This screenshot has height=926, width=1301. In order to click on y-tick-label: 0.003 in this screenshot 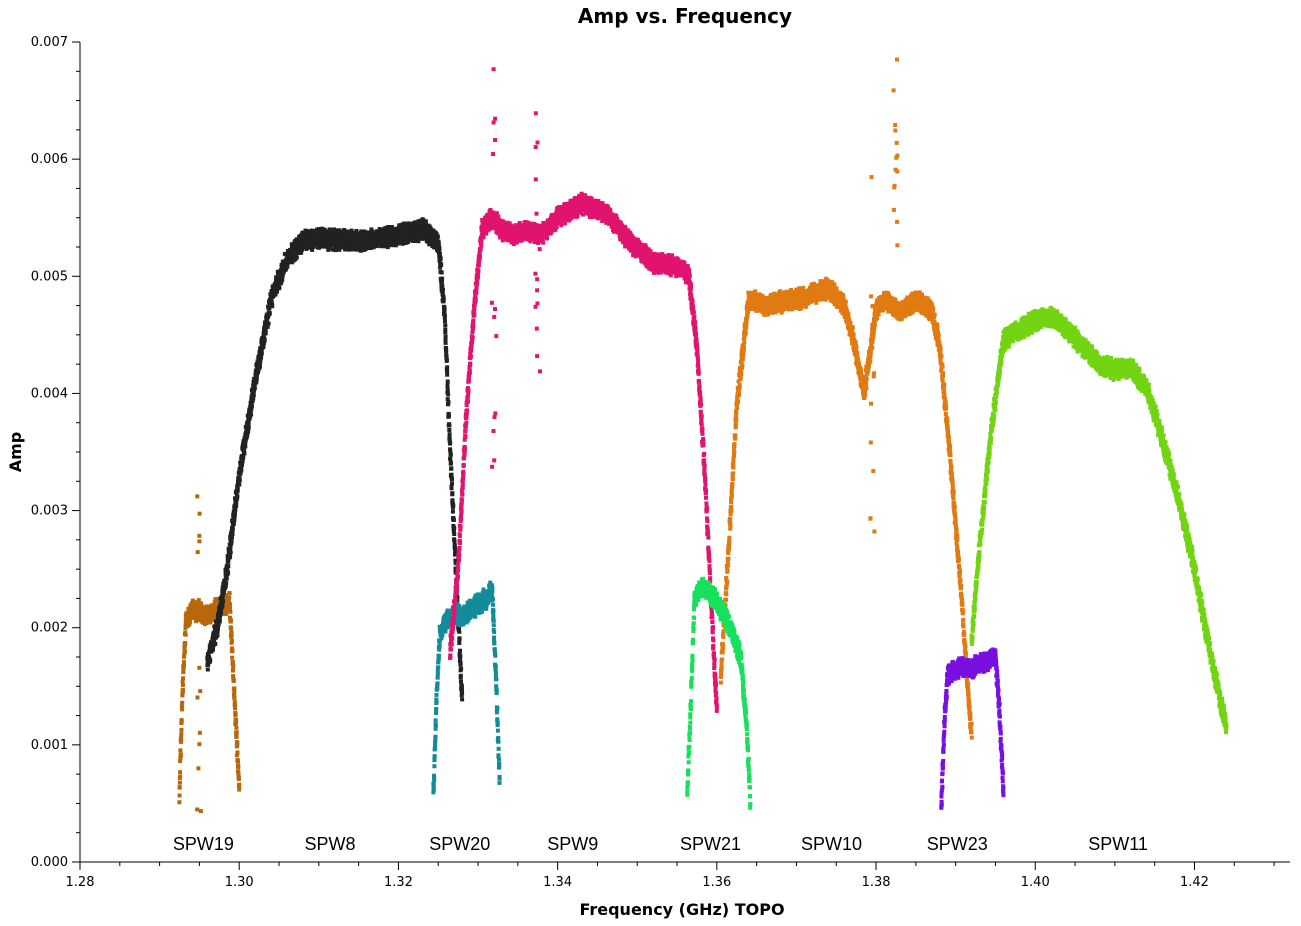, I will do `click(49, 511)`.